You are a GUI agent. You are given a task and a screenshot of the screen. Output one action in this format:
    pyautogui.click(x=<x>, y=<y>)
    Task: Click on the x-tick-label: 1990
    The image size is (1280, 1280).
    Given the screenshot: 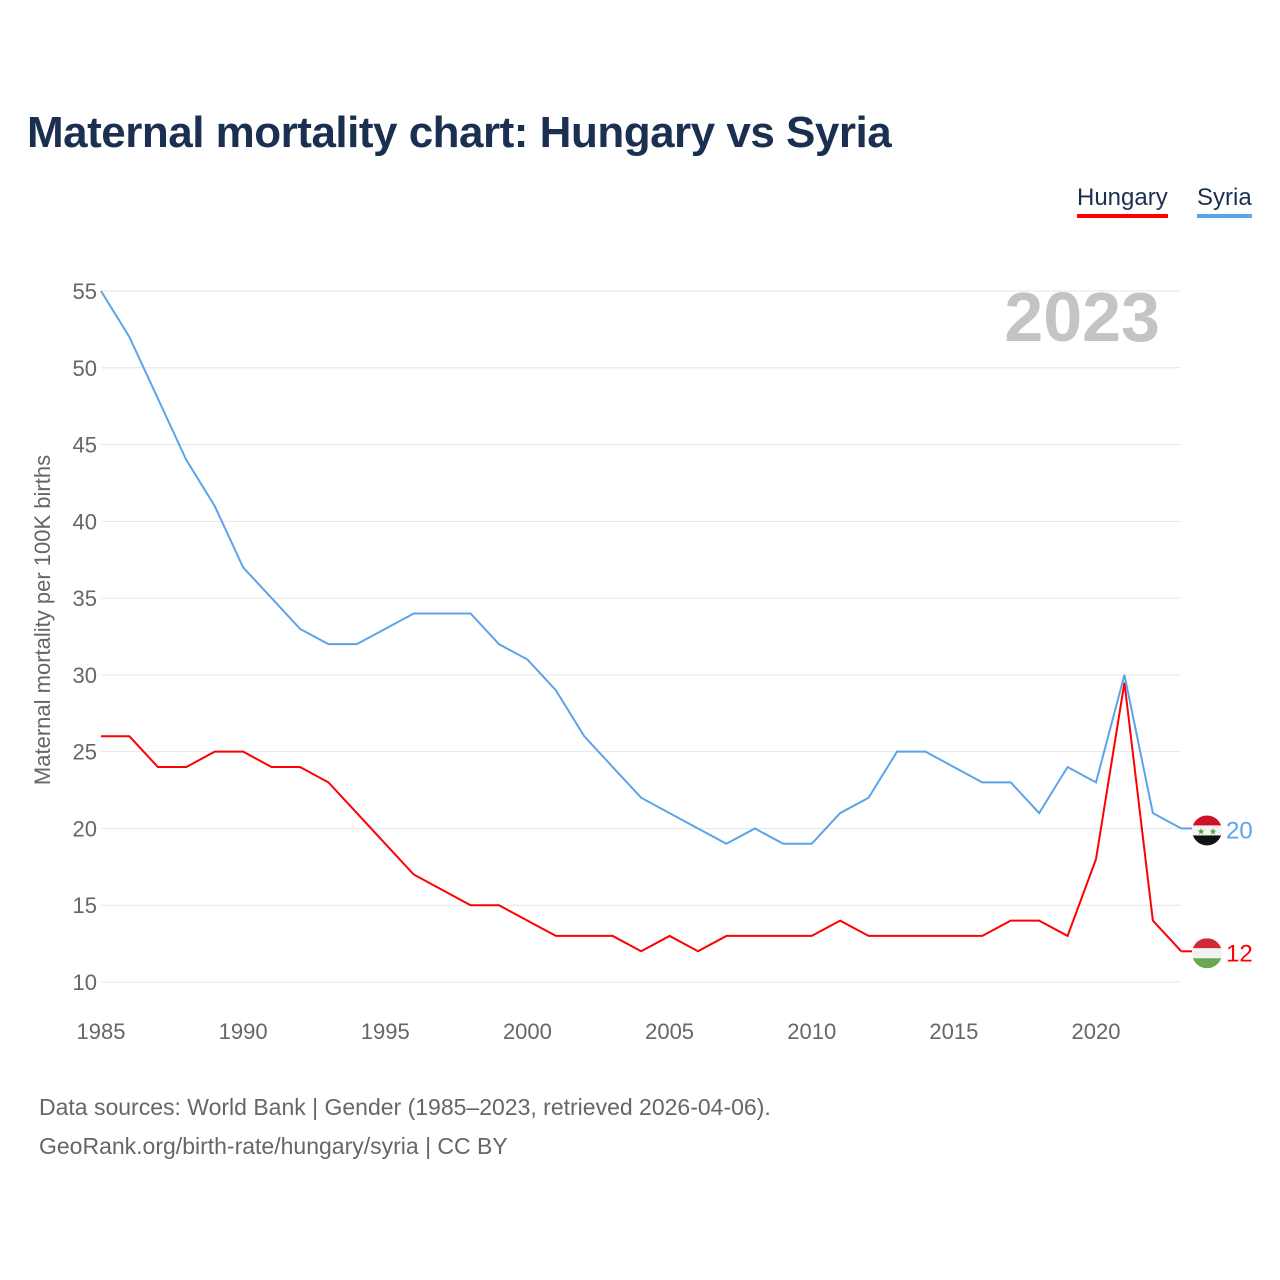 What is the action you would take?
    pyautogui.click(x=243, y=1031)
    